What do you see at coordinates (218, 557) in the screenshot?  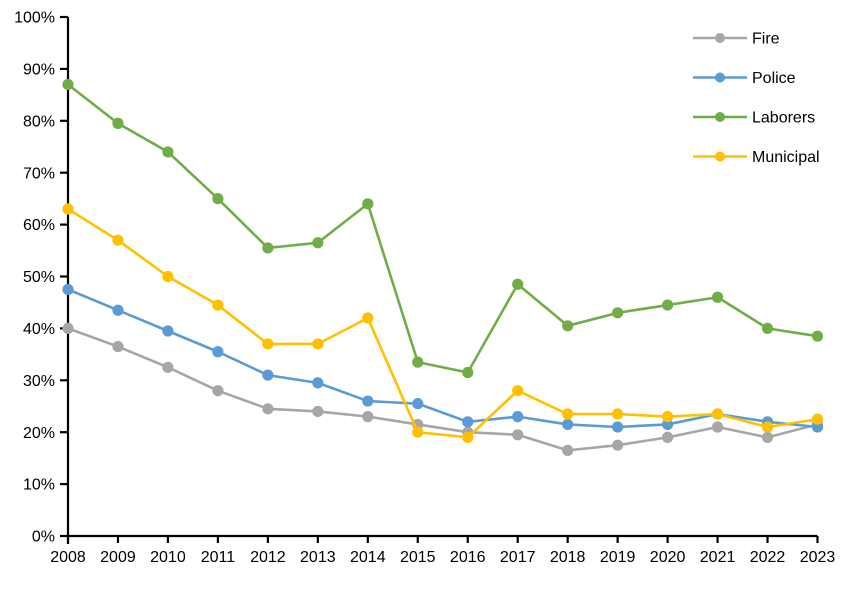 I see `x-tick-label: 2011` at bounding box center [218, 557].